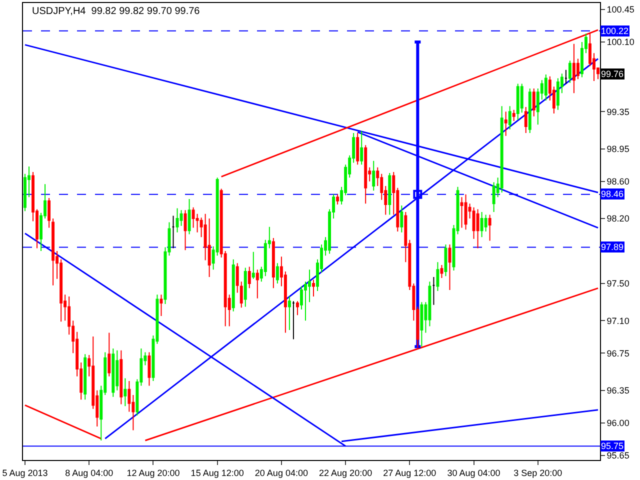 Image resolution: width=640 pixels, height=480 pixels. Describe the element at coordinates (89, 473) in the screenshot. I see `x-tick-label: 8 Aug 04:00` at that location.